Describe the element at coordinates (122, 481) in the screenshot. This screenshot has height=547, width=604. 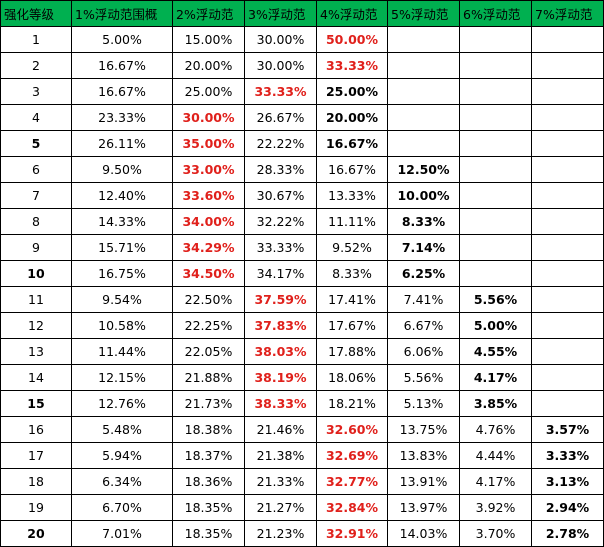
I see `probability-cell: 6.34%` at that location.